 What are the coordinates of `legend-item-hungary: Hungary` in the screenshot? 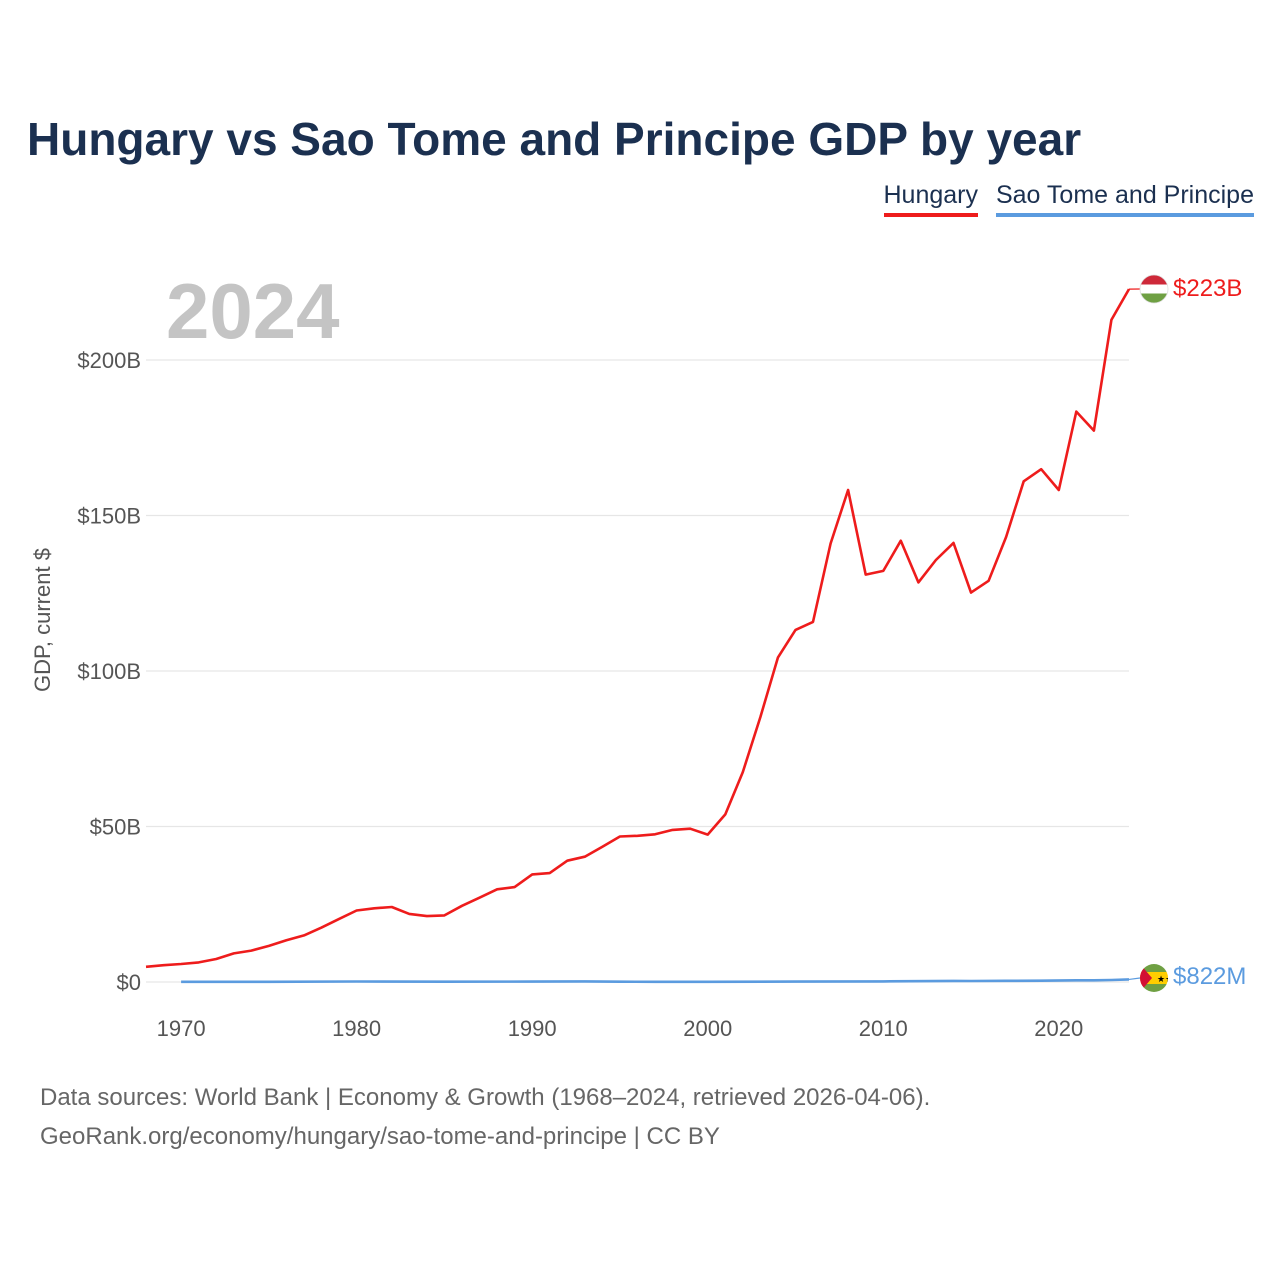 It's located at (930, 199).